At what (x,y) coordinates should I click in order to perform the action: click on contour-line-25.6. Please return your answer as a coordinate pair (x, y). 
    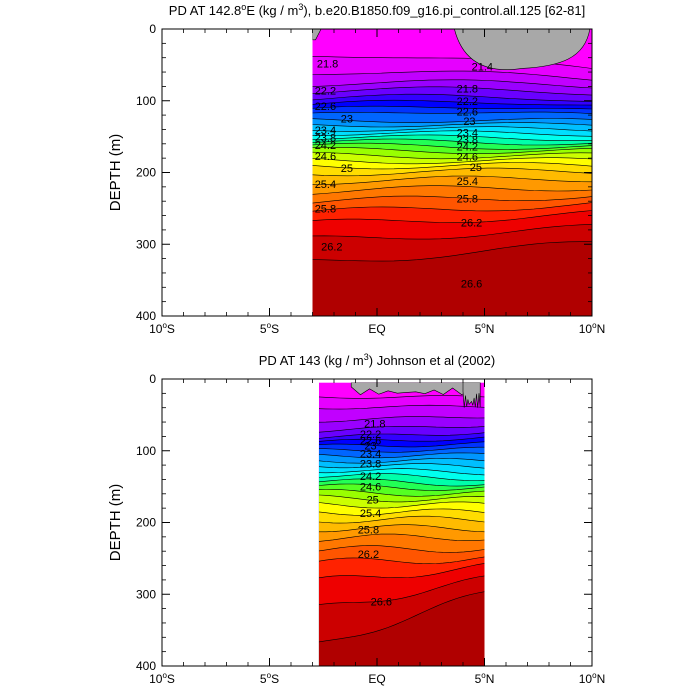
    Looking at the image, I should click on (452, 190).